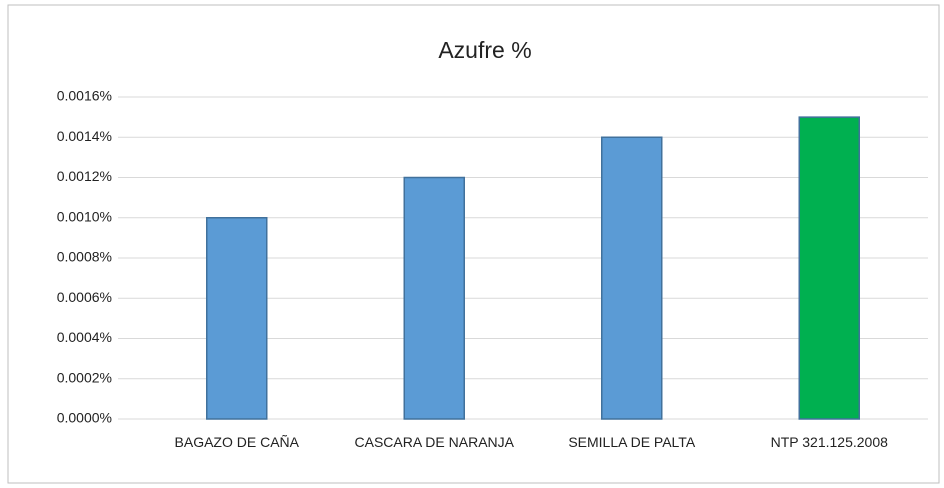 The width and height of the screenshot is (944, 488). Describe the element at coordinates (84, 297) in the screenshot. I see `y-tick-label: 0.0006%` at that location.